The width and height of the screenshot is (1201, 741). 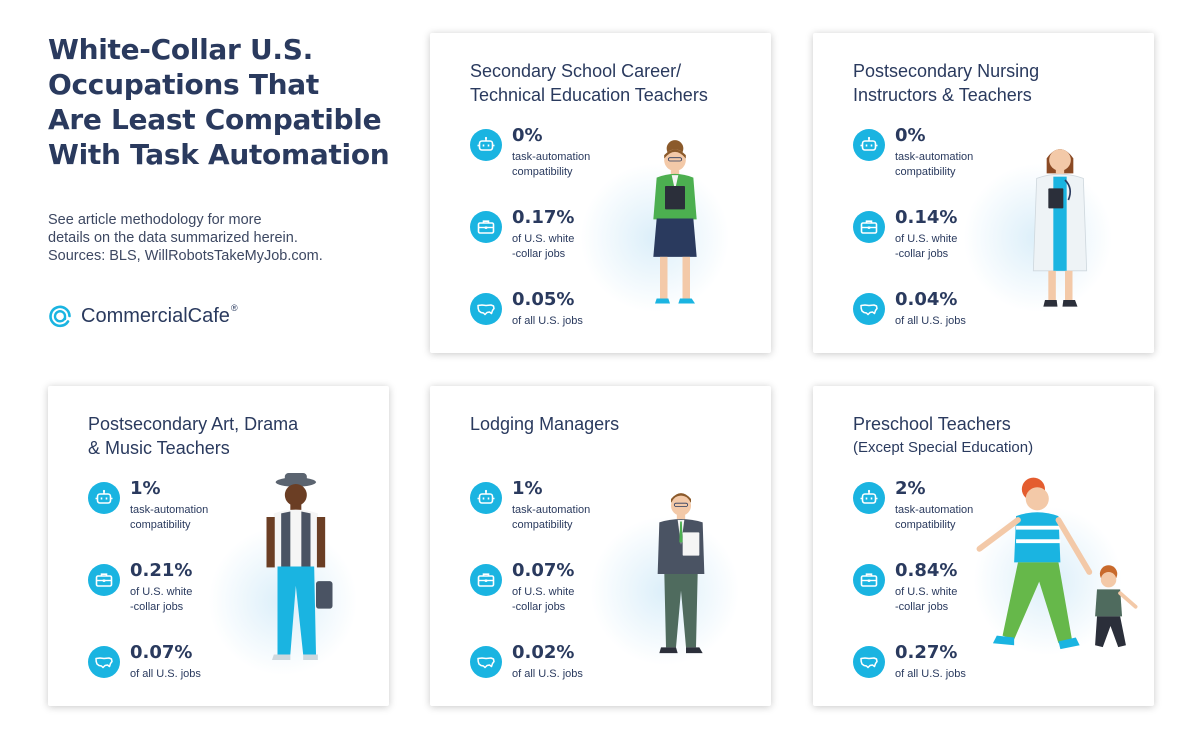 What do you see at coordinates (1060, 228) in the screenshot?
I see `nurse-instructor-illustration` at bounding box center [1060, 228].